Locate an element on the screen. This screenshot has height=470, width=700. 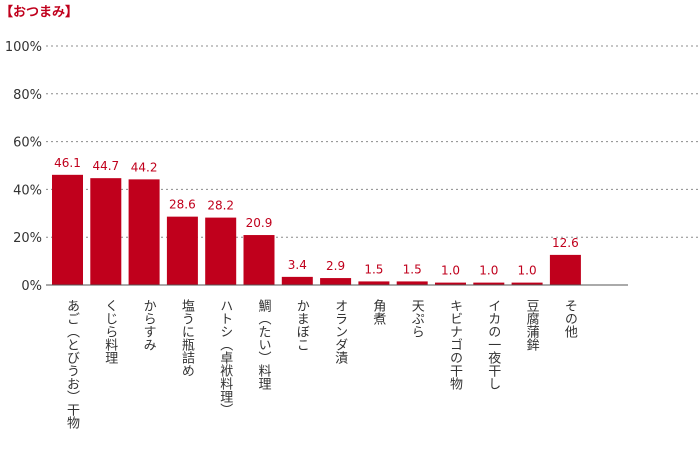
value-label: 12.6 is located at coordinates (565, 243).